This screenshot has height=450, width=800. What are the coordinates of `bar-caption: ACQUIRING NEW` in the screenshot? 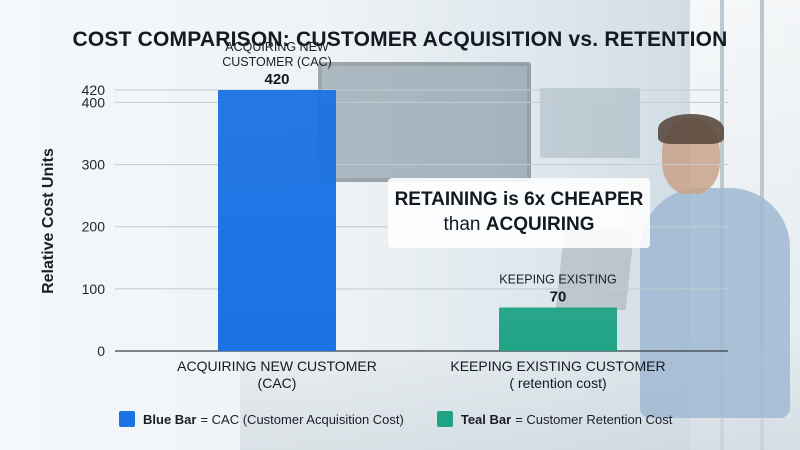 It's located at (277, 47).